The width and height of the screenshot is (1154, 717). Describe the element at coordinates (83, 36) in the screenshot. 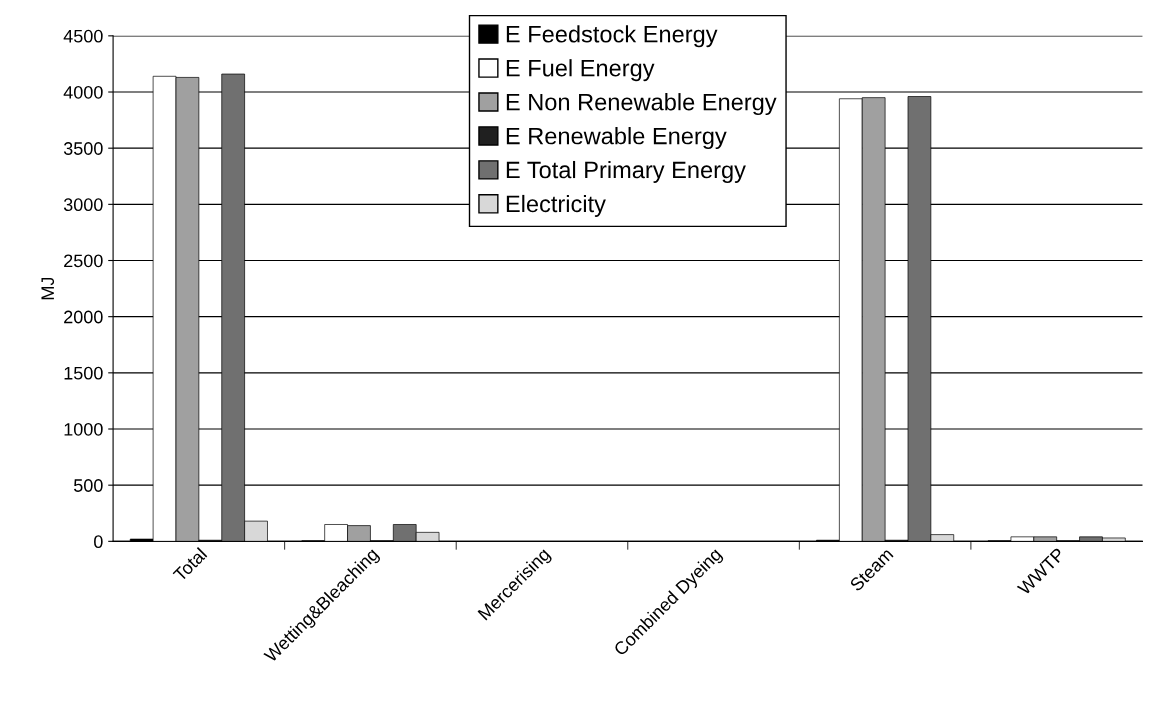

I see `y-tick-label: 4500` at that location.